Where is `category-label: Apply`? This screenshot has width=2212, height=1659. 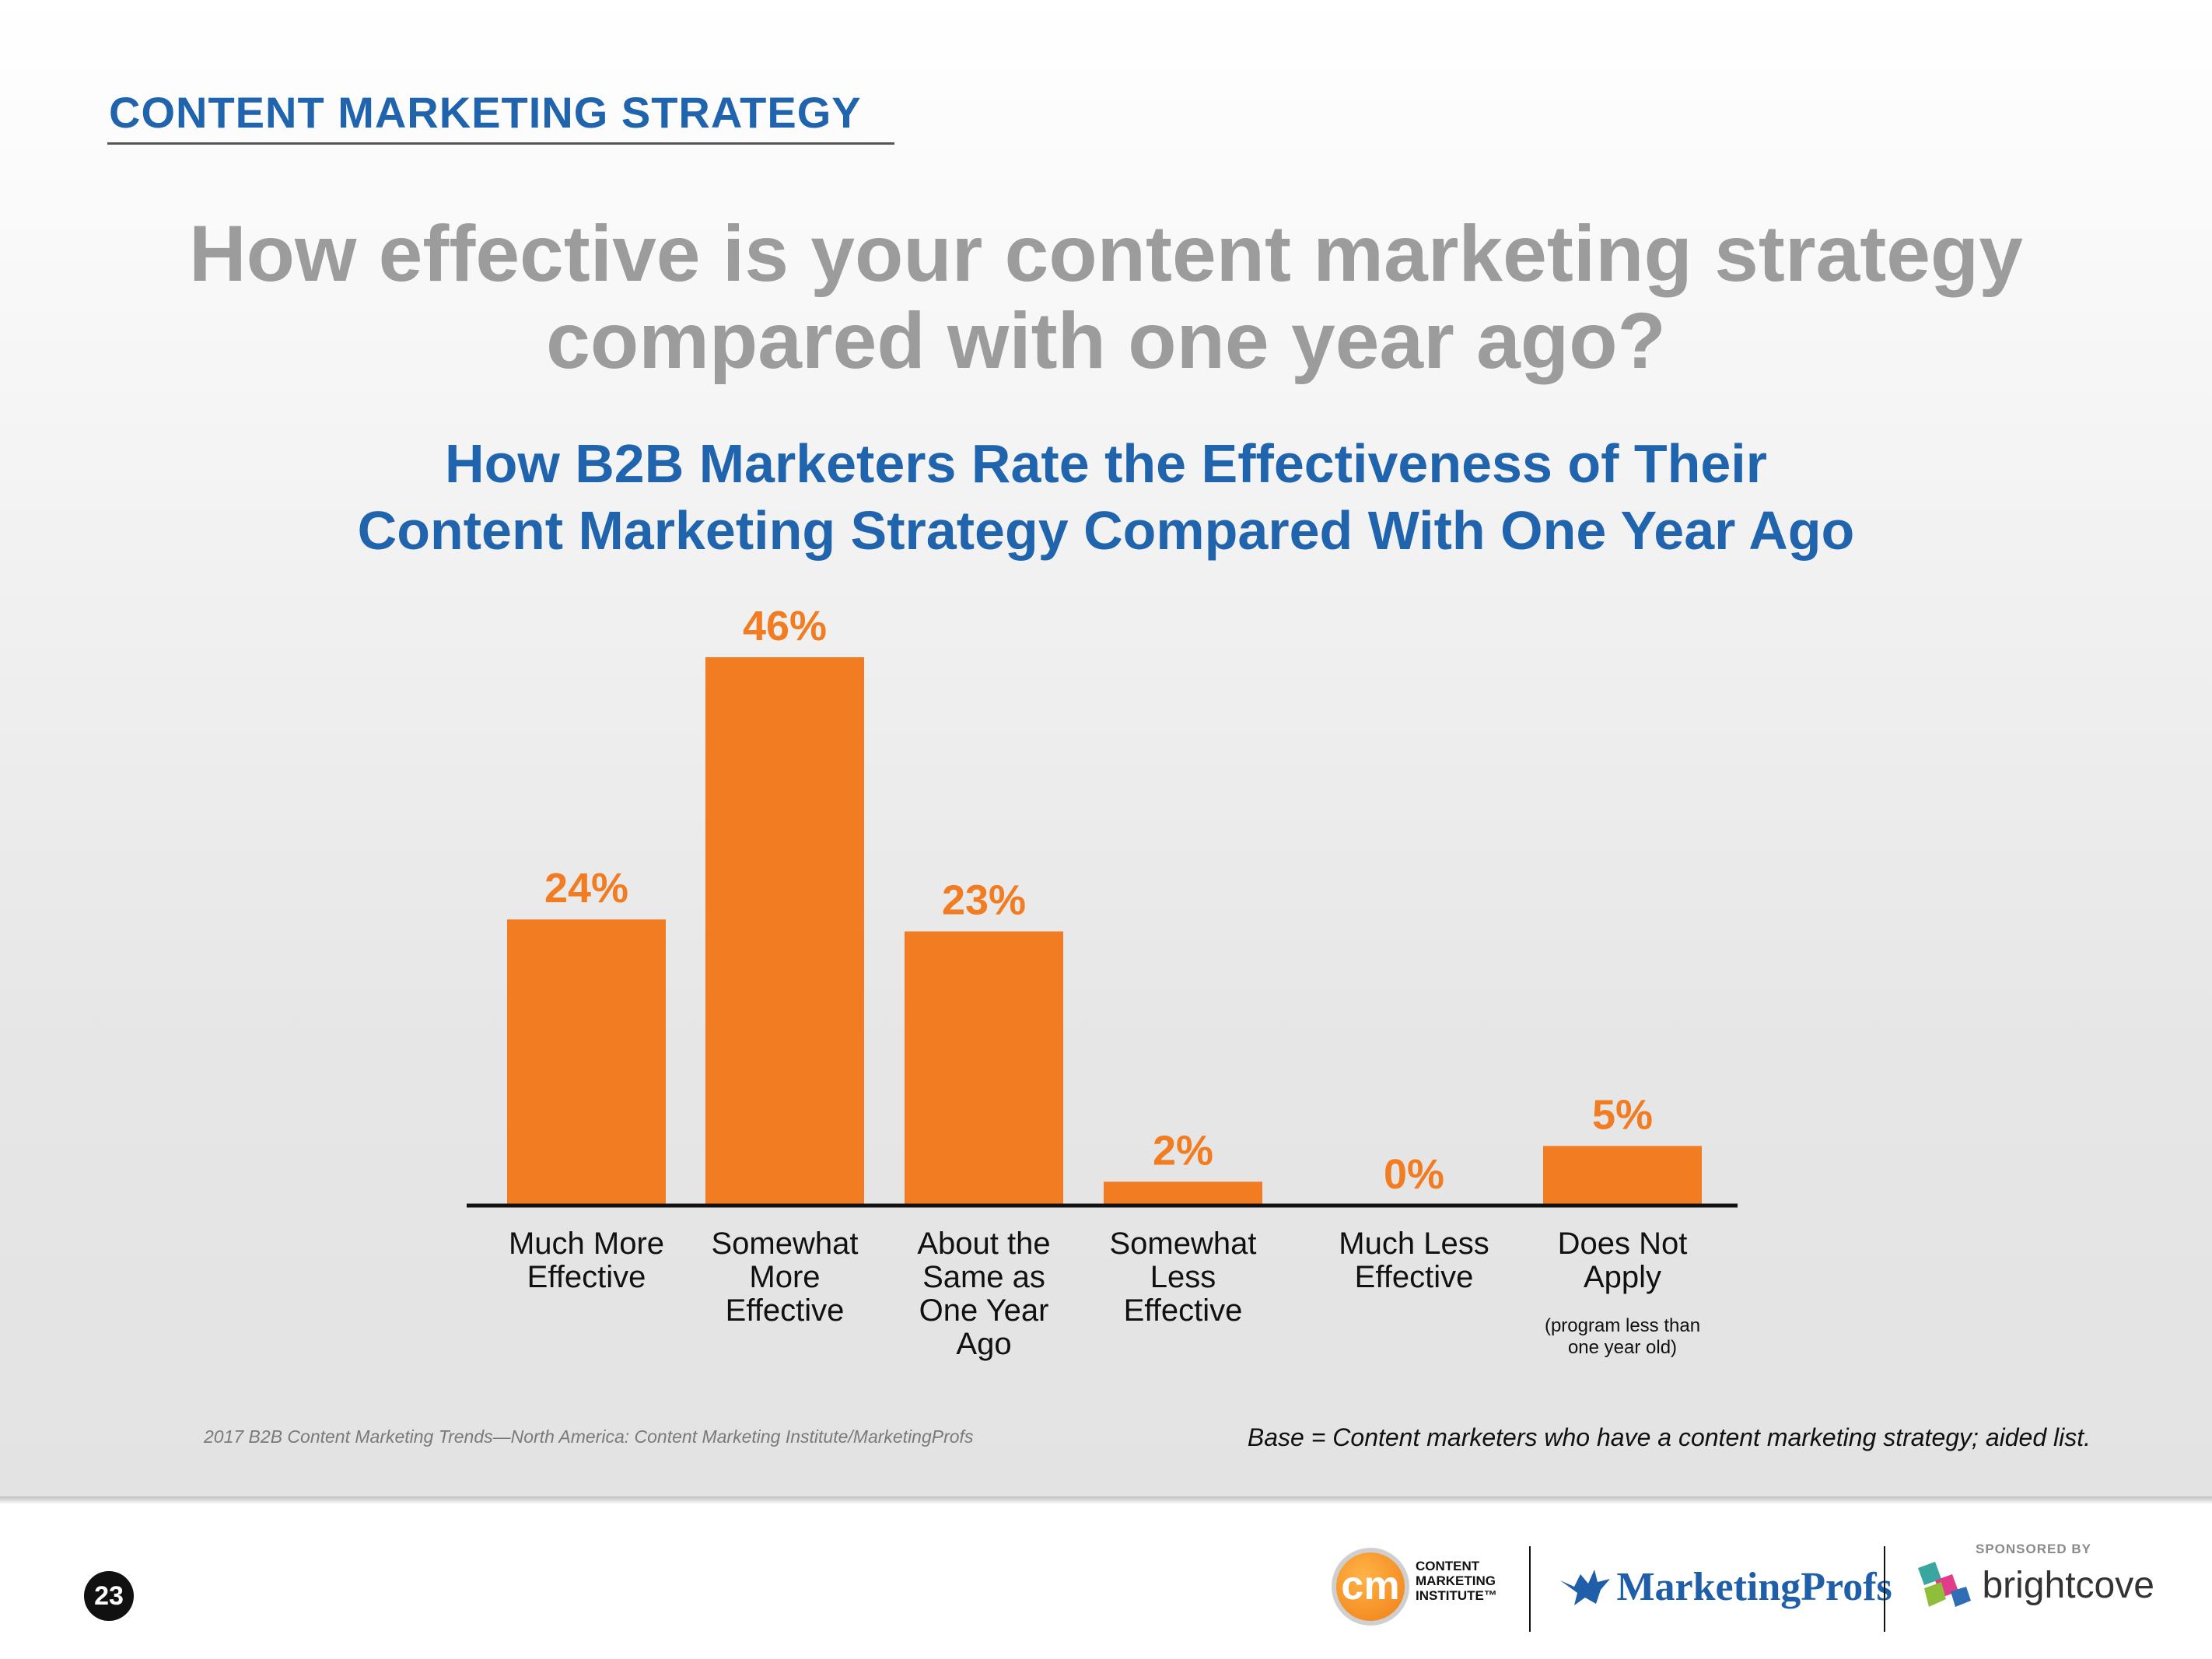 category-label: Apply is located at coordinates (1623, 1277).